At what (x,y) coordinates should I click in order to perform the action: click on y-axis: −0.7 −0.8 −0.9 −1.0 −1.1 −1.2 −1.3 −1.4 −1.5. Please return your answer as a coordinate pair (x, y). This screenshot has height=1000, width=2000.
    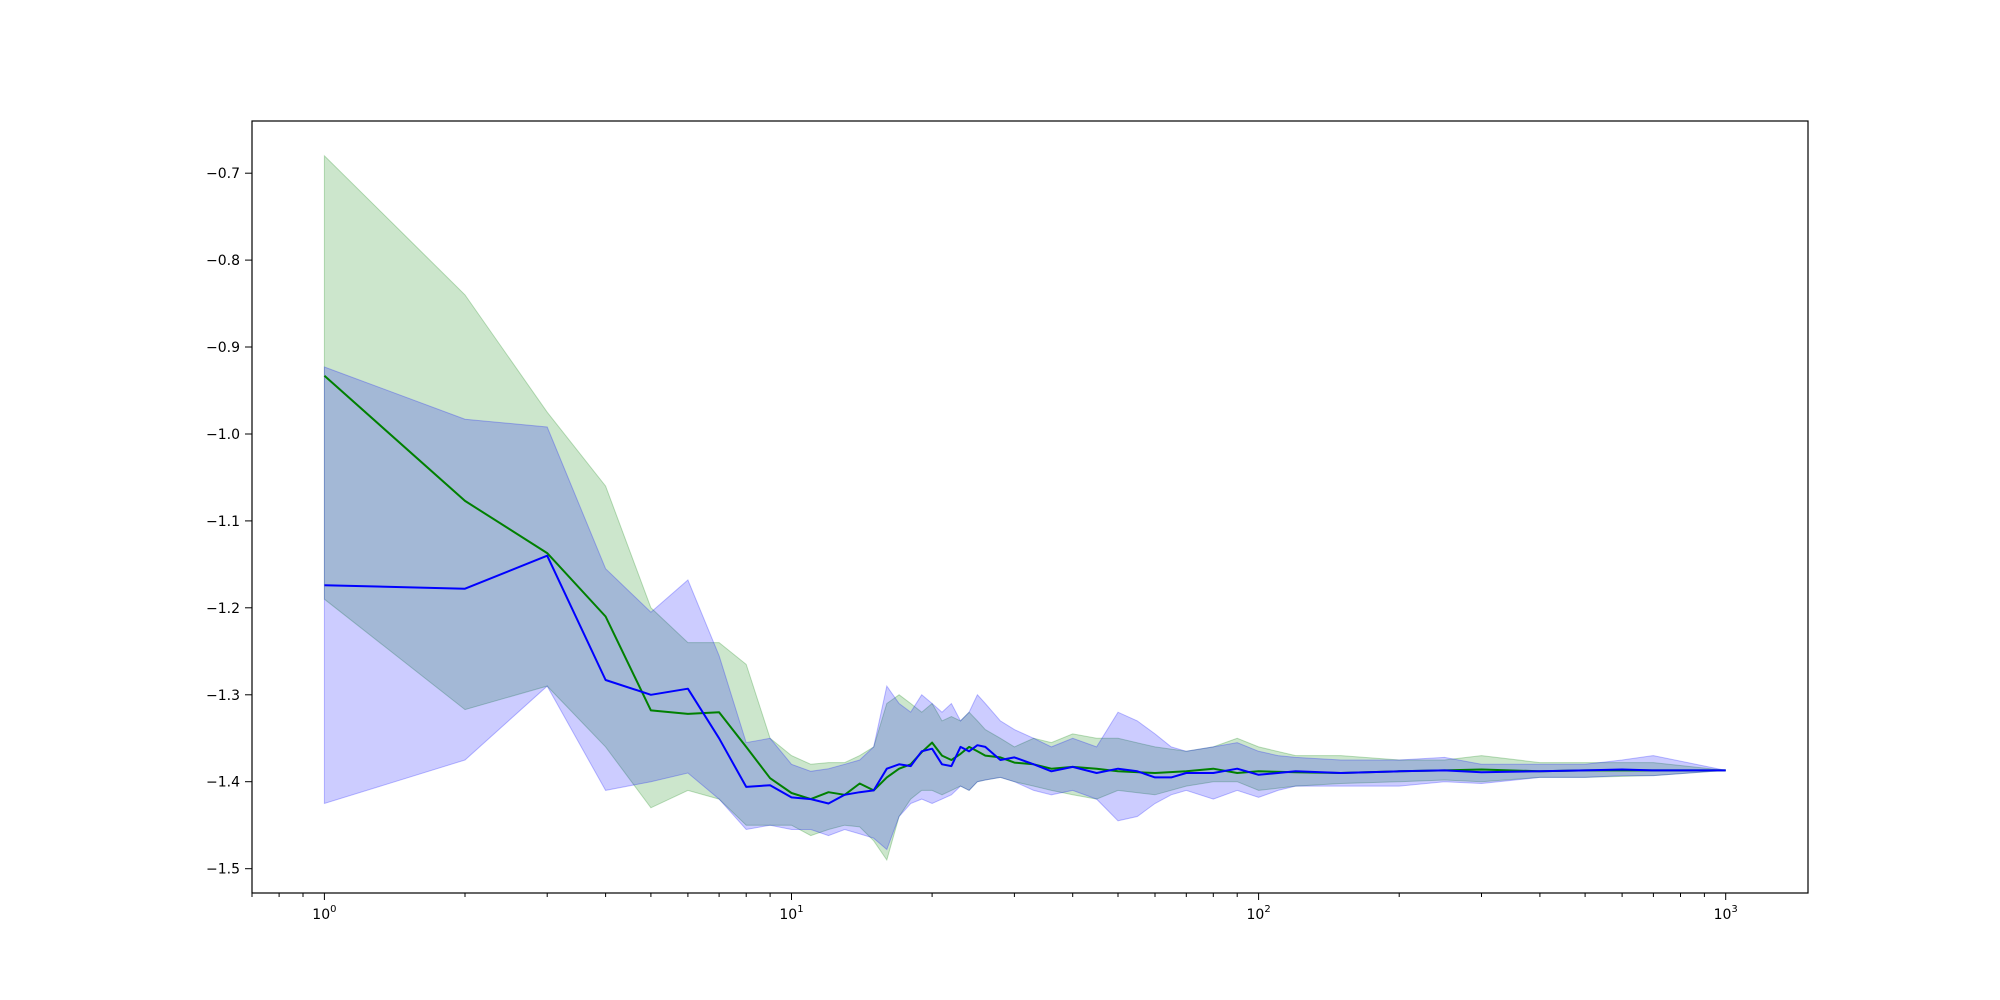
    Looking at the image, I should click on (229, 522).